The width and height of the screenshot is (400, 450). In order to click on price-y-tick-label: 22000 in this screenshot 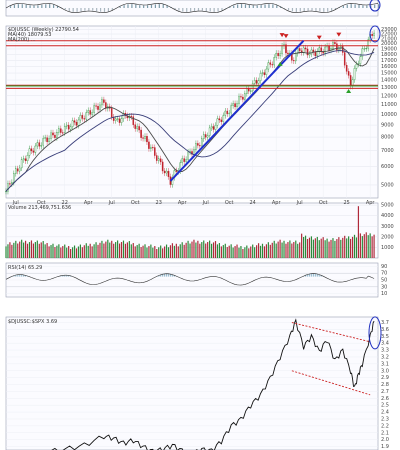, I will do `click(389, 35)`.